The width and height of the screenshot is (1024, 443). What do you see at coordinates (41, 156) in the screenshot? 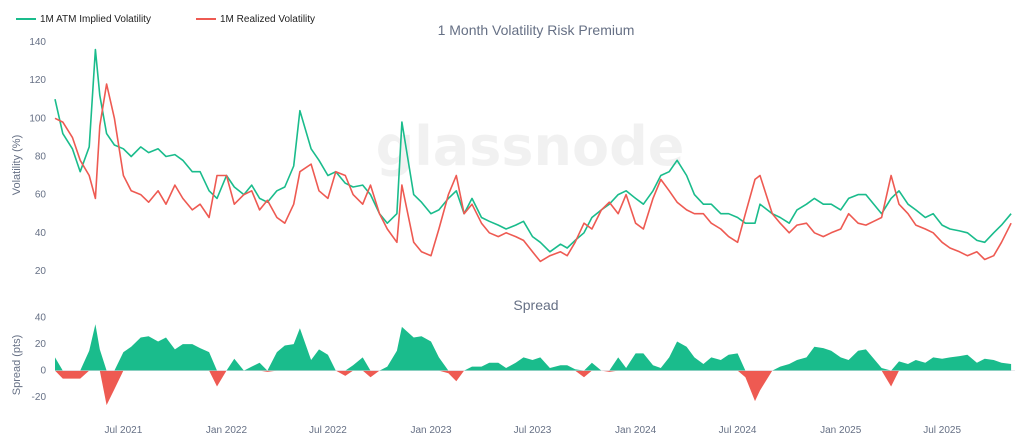
I see `y-tick-label: 80` at bounding box center [41, 156].